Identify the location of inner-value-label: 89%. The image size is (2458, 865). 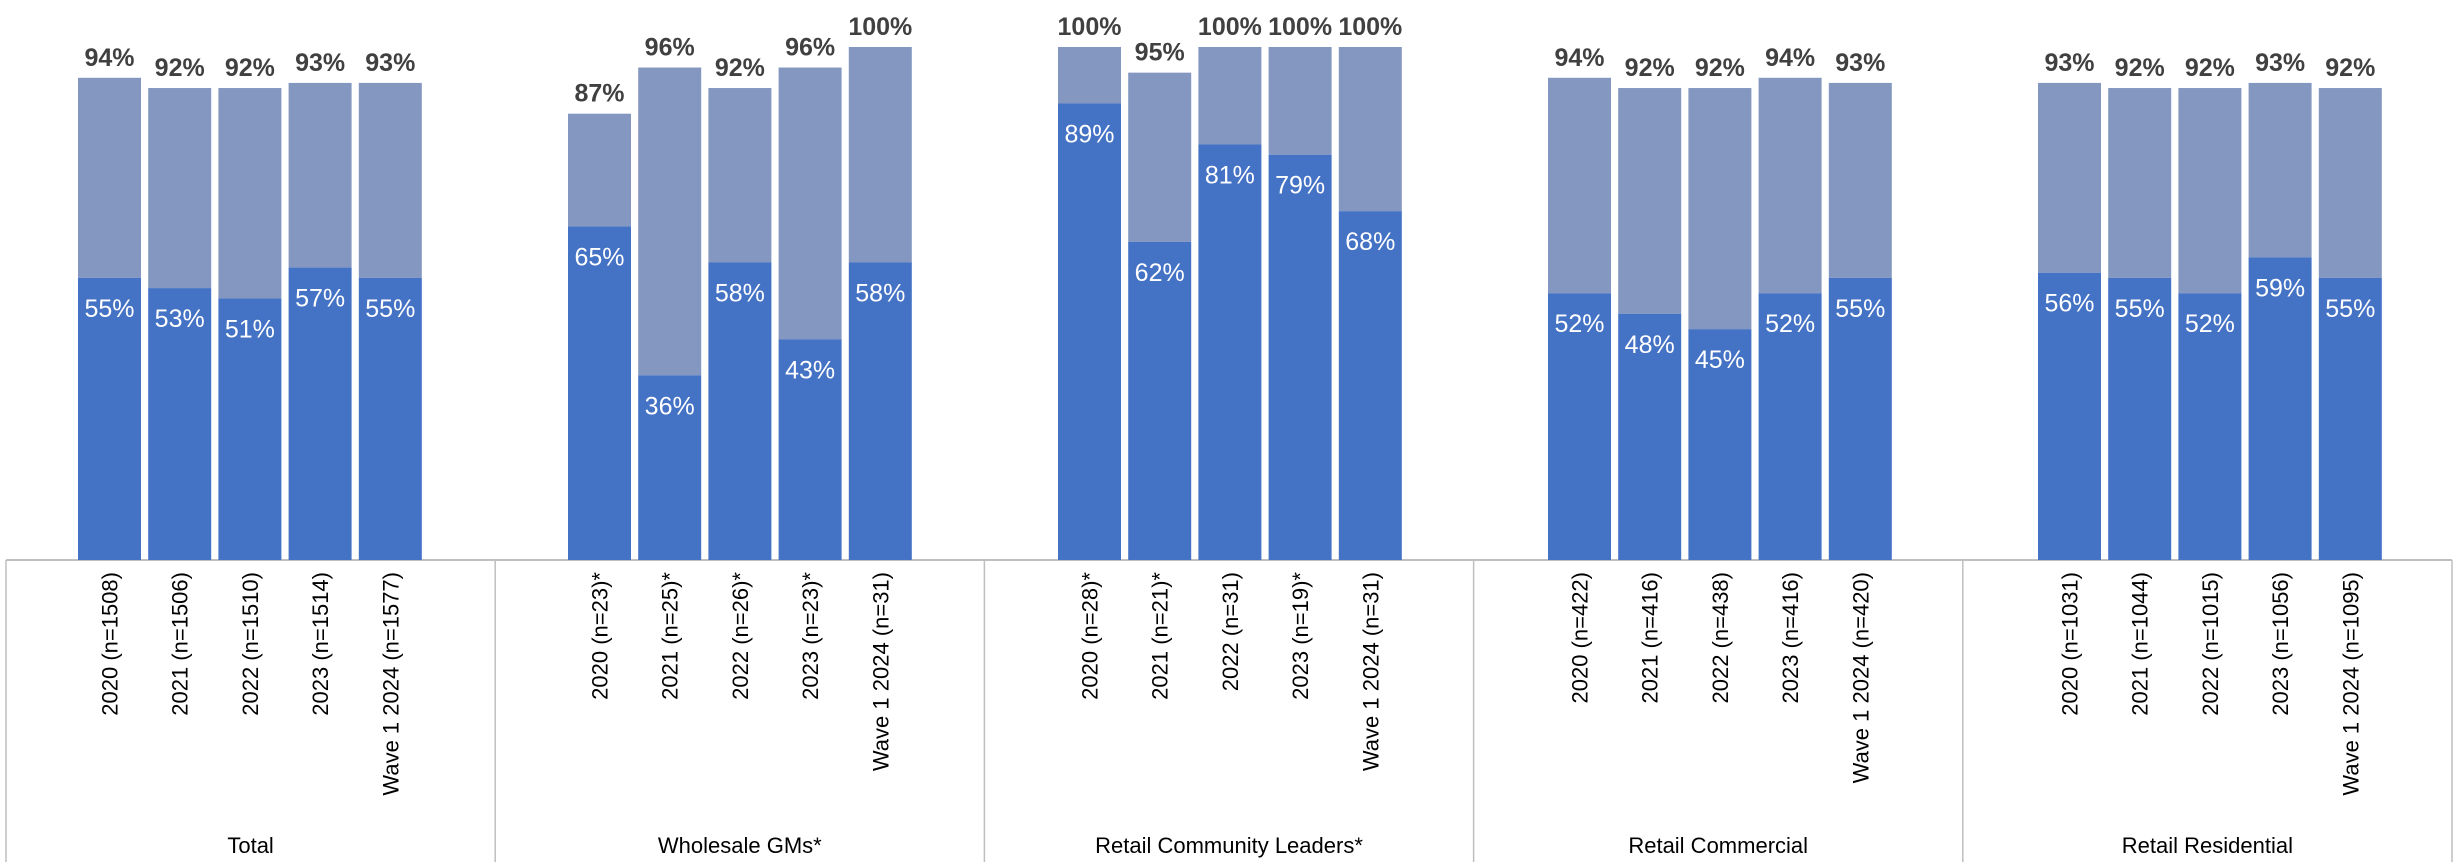
(1089, 134).